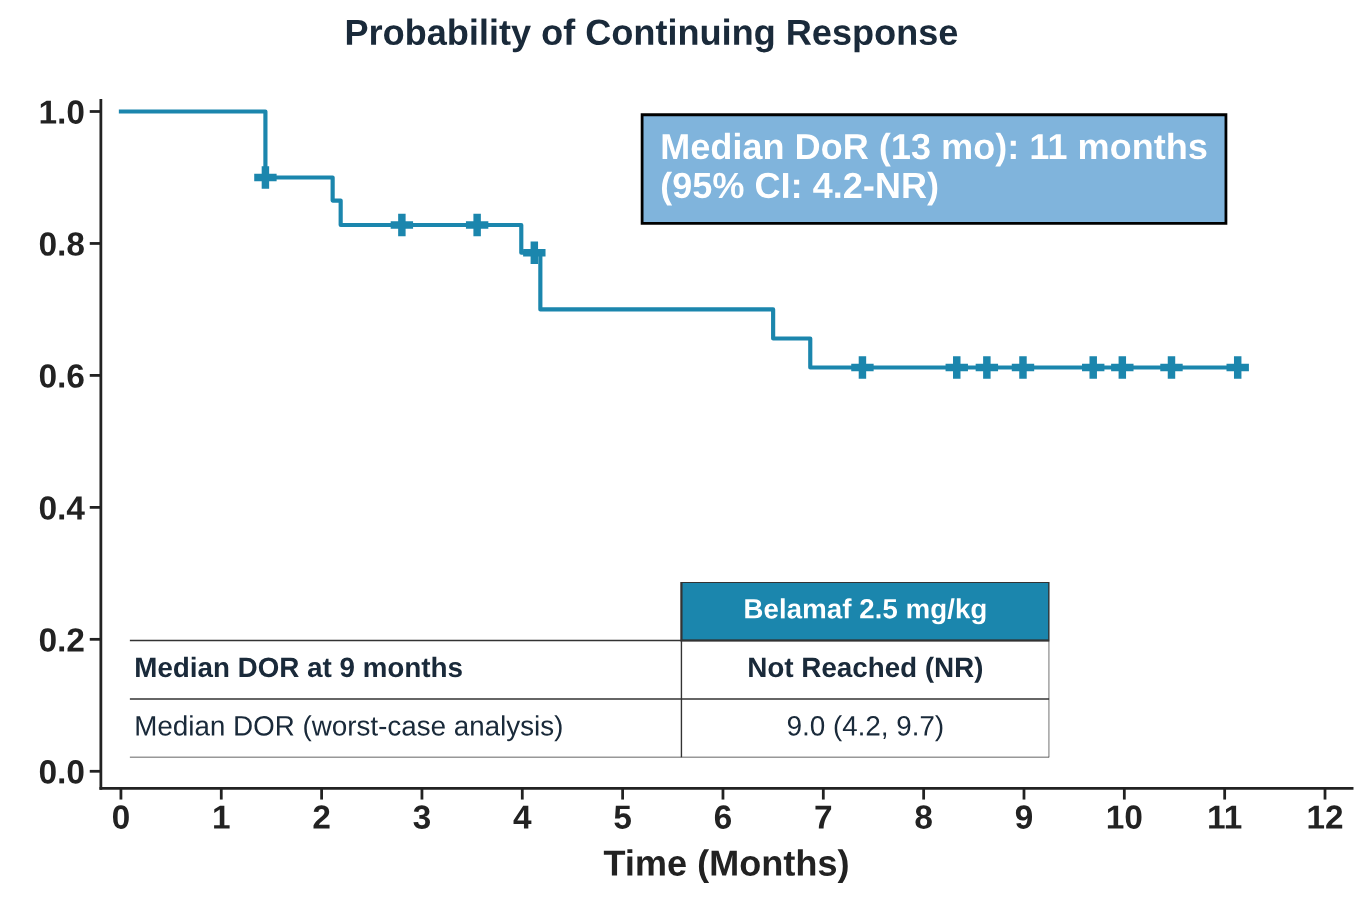 This screenshot has width=1363, height=920. Describe the element at coordinates (1325, 817) in the screenshot. I see `x-tick-label: 12` at that location.